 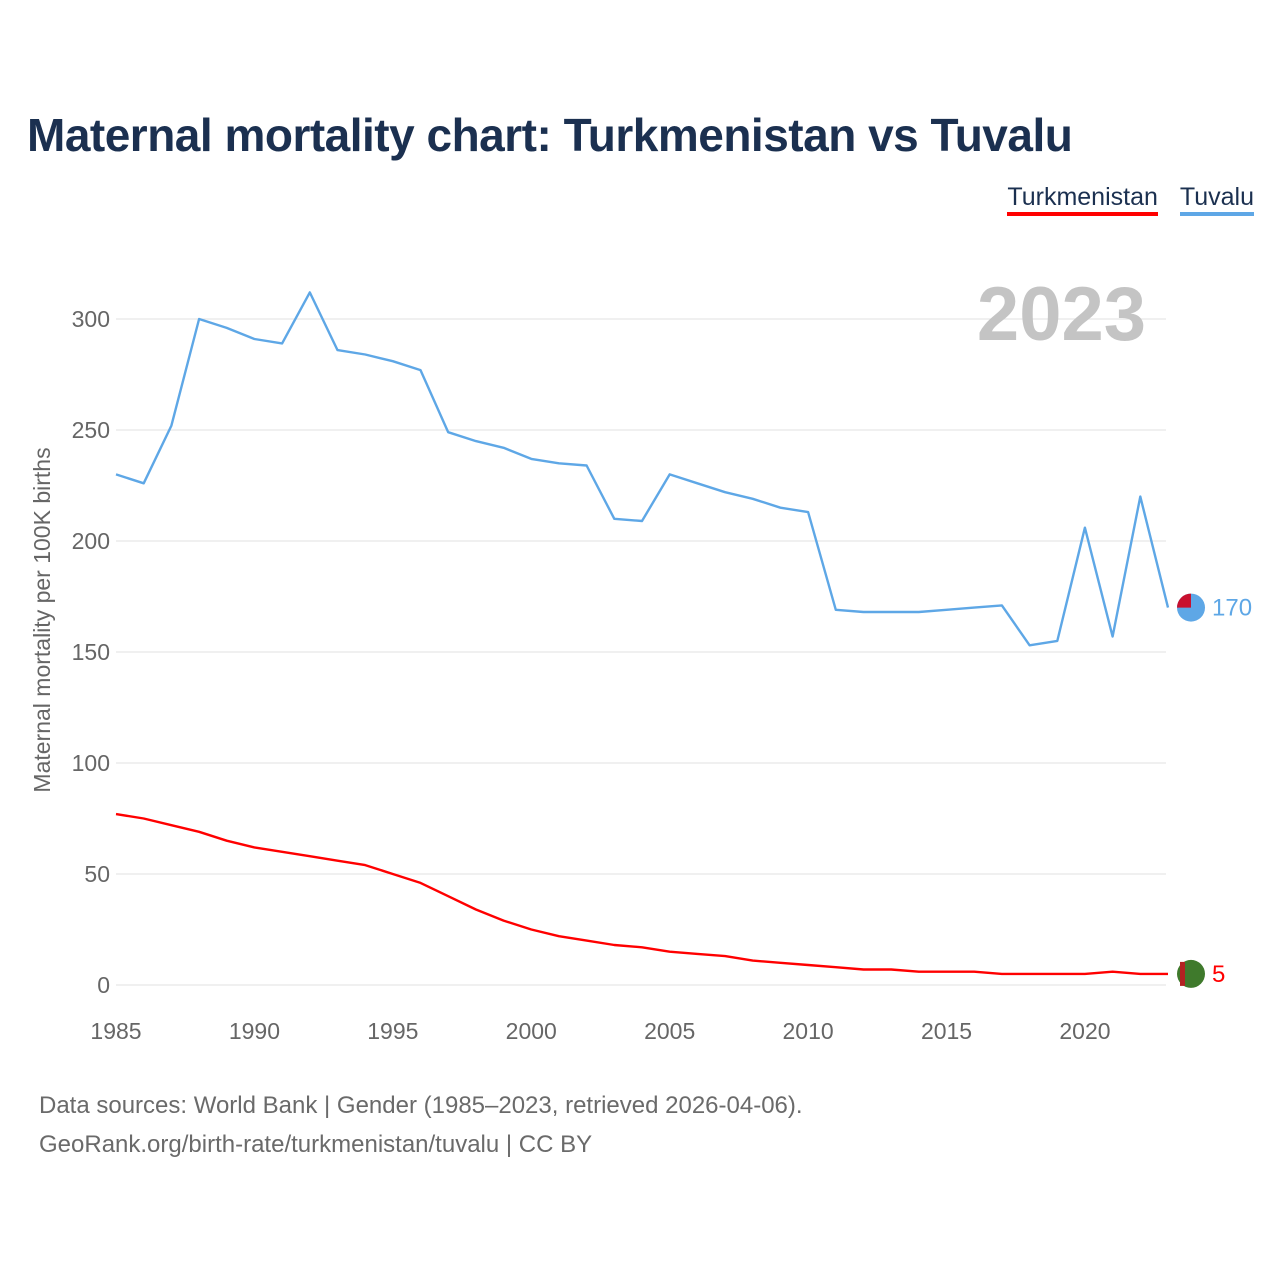 I want to click on y-tick-label: 200, so click(x=91, y=541).